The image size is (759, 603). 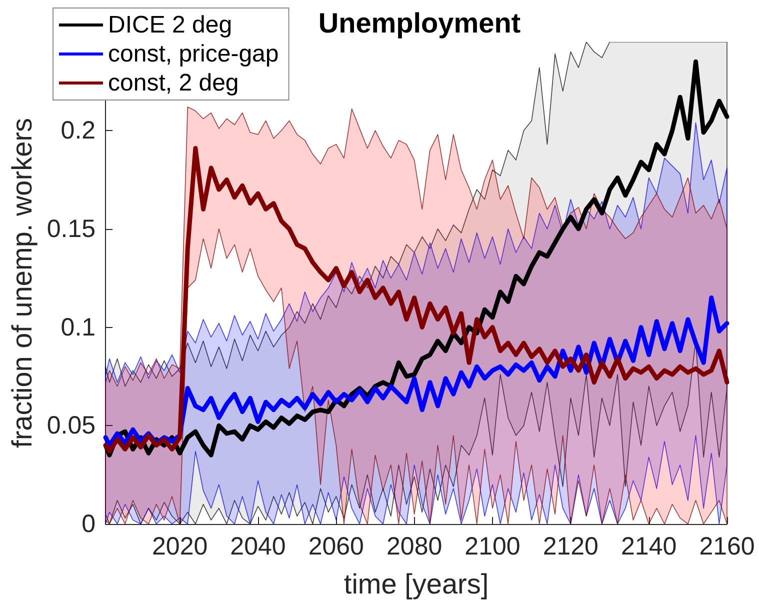 I want to click on x-tick-label: 2100, so click(x=492, y=546).